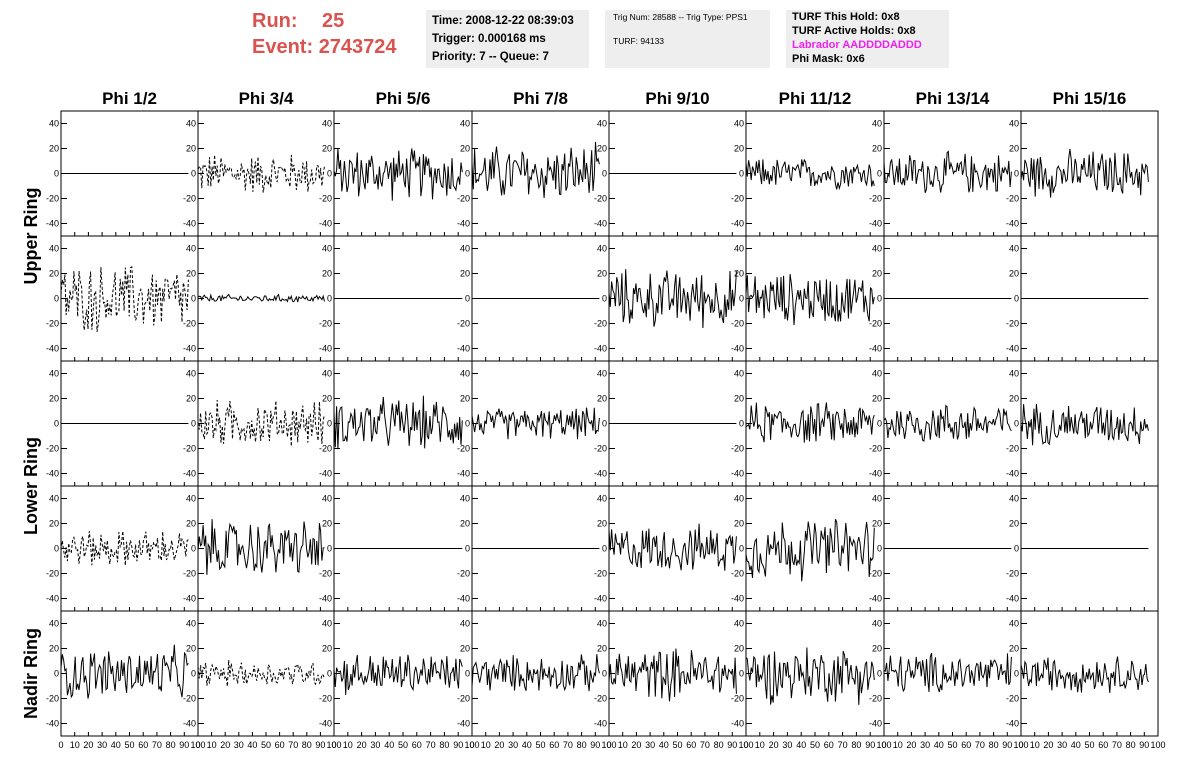  I want to click on phi-mask-text: Phi Mask: 0x6, so click(828, 59).